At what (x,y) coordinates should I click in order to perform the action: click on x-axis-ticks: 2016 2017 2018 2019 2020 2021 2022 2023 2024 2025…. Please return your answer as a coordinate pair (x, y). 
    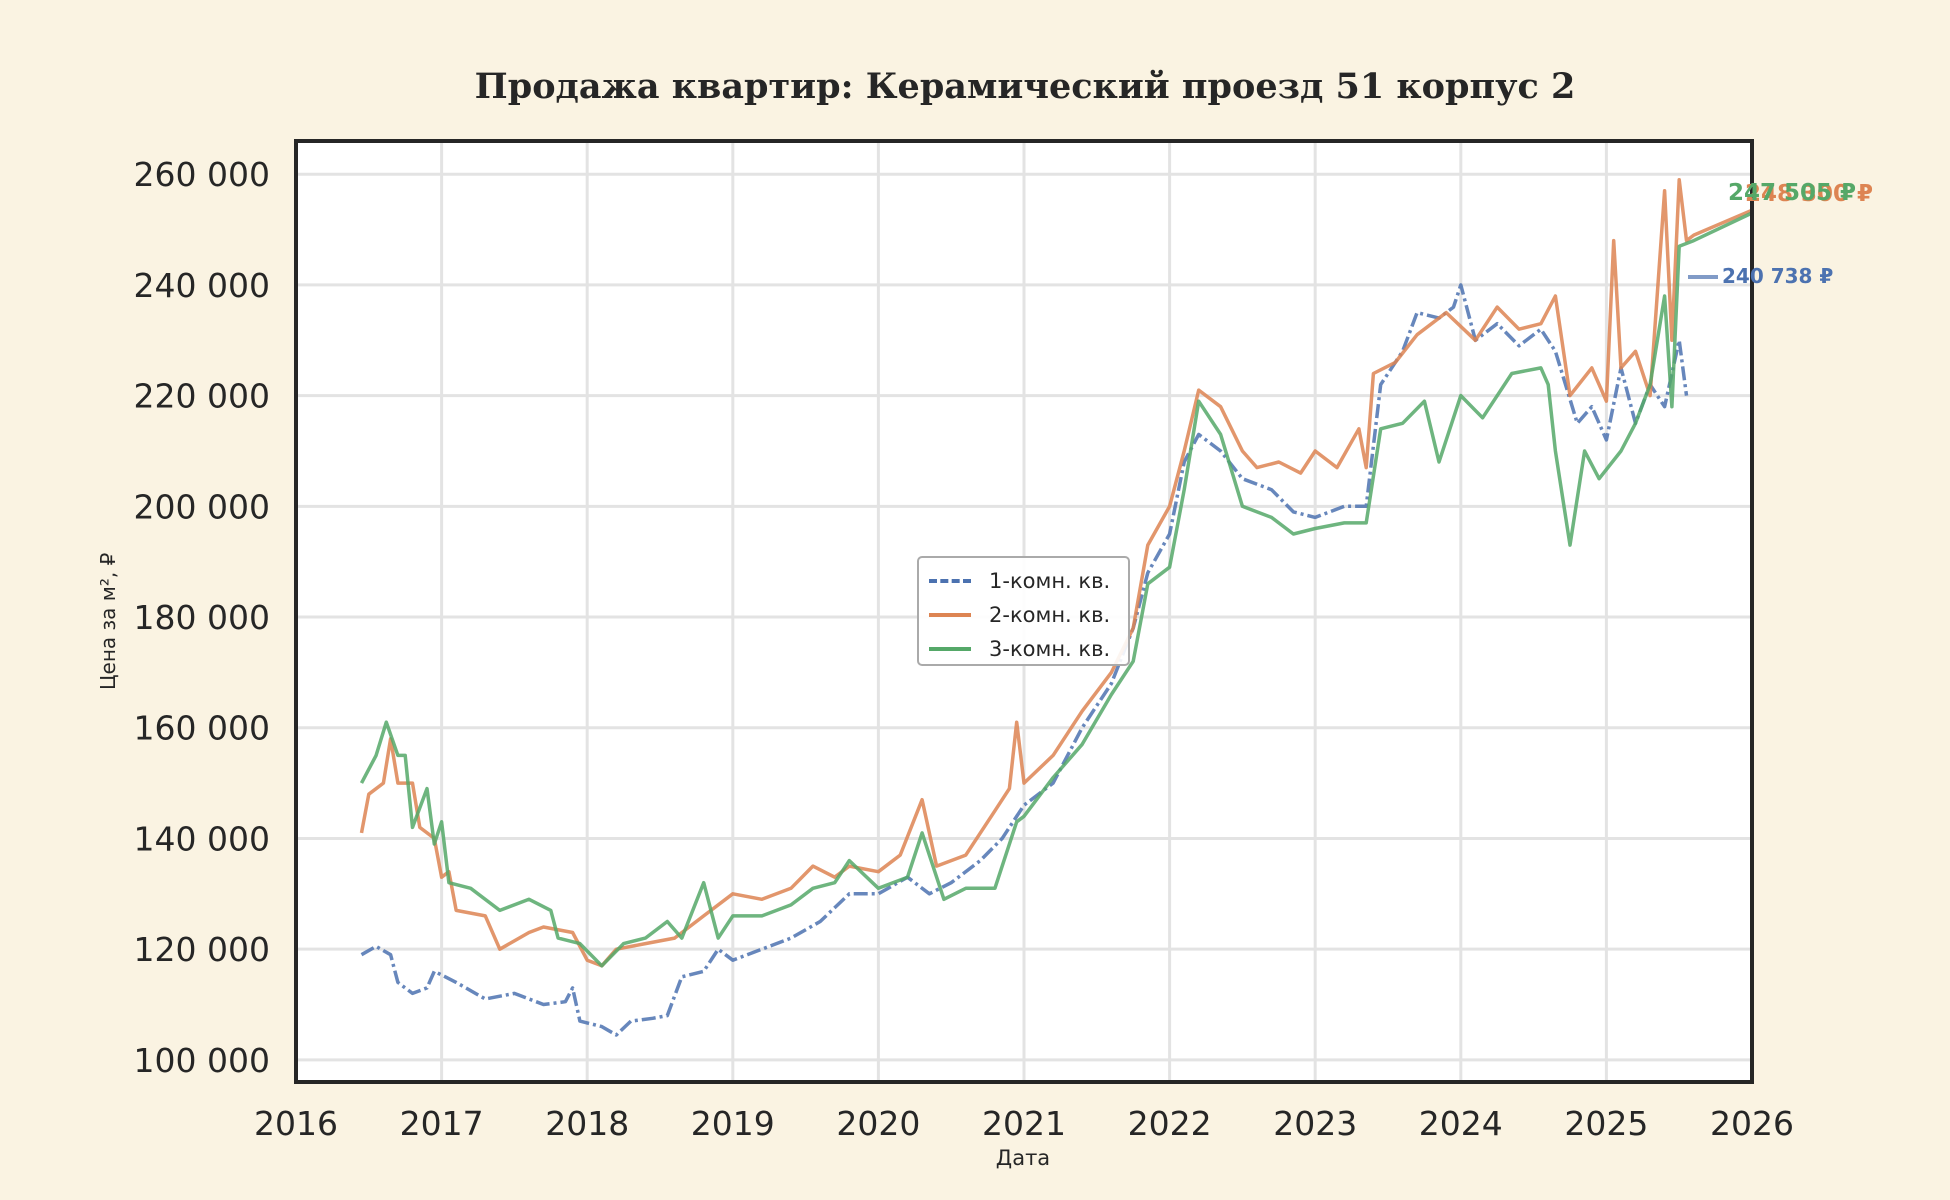
    Looking at the image, I should click on (1024, 1123).